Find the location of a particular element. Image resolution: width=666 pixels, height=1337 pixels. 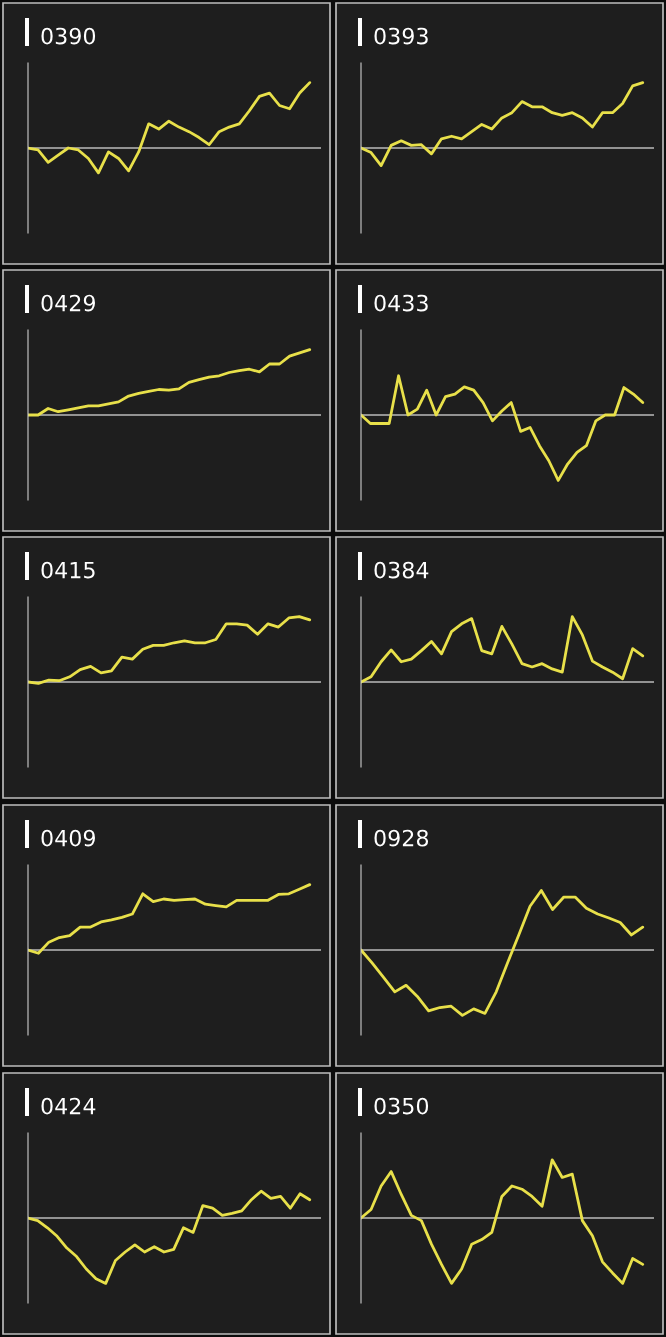

chart-title: 0928 is located at coordinates (401, 838).